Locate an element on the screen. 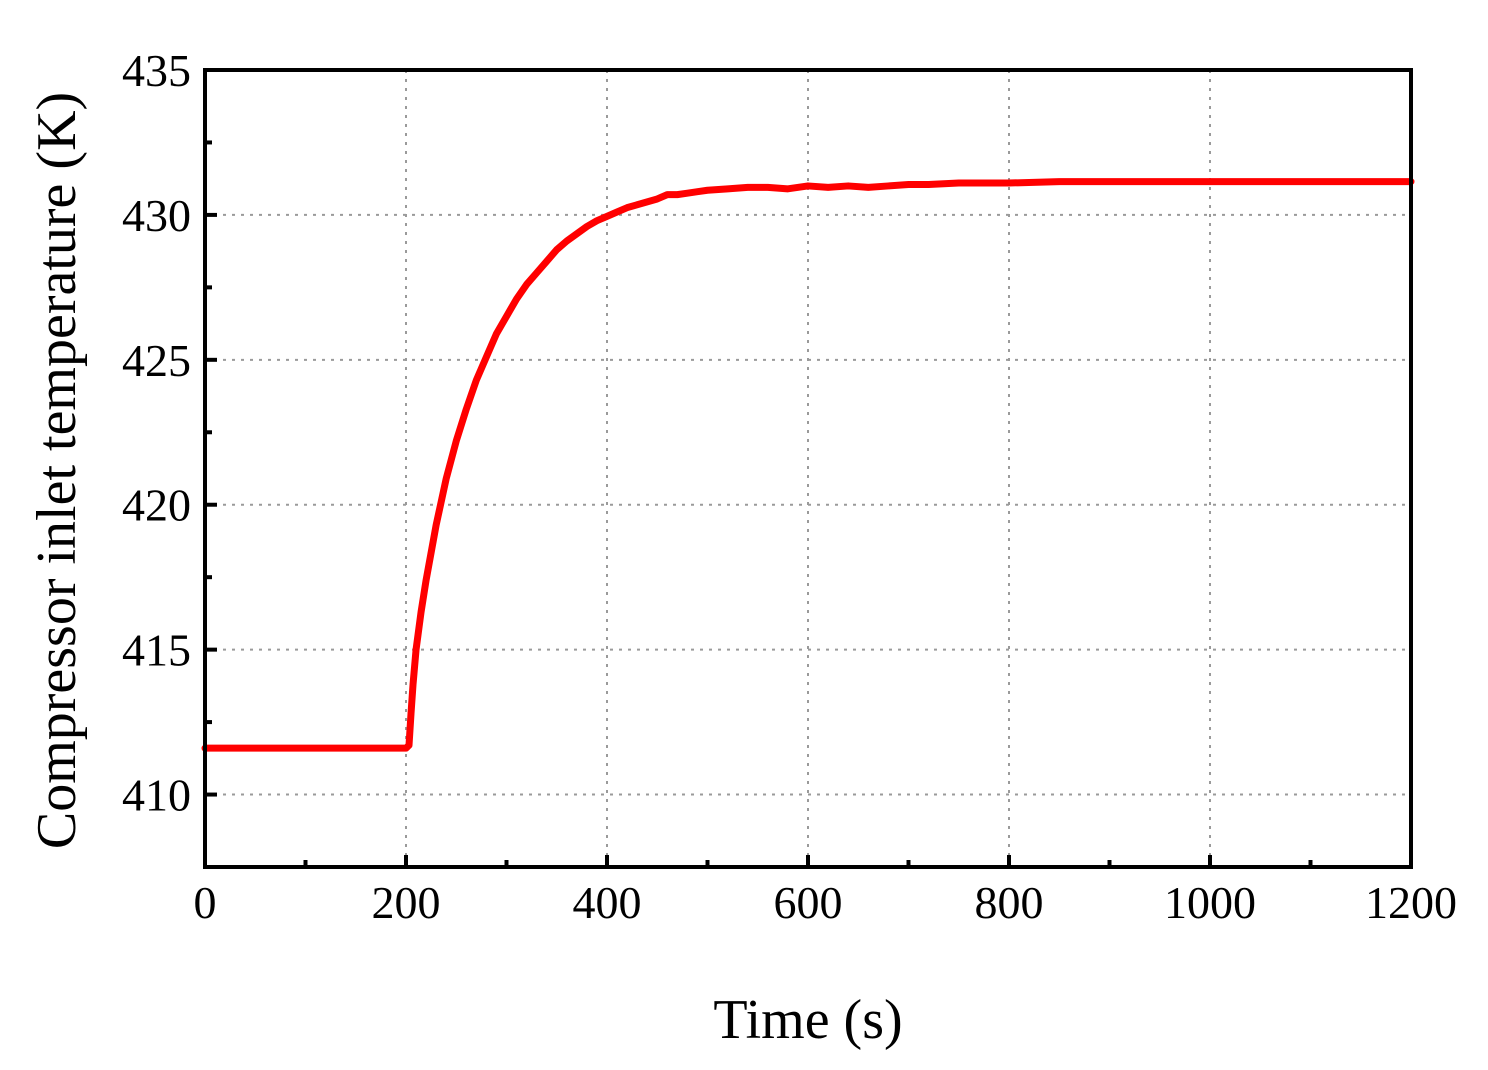  y-tick-label: 415 is located at coordinates (156, 650).